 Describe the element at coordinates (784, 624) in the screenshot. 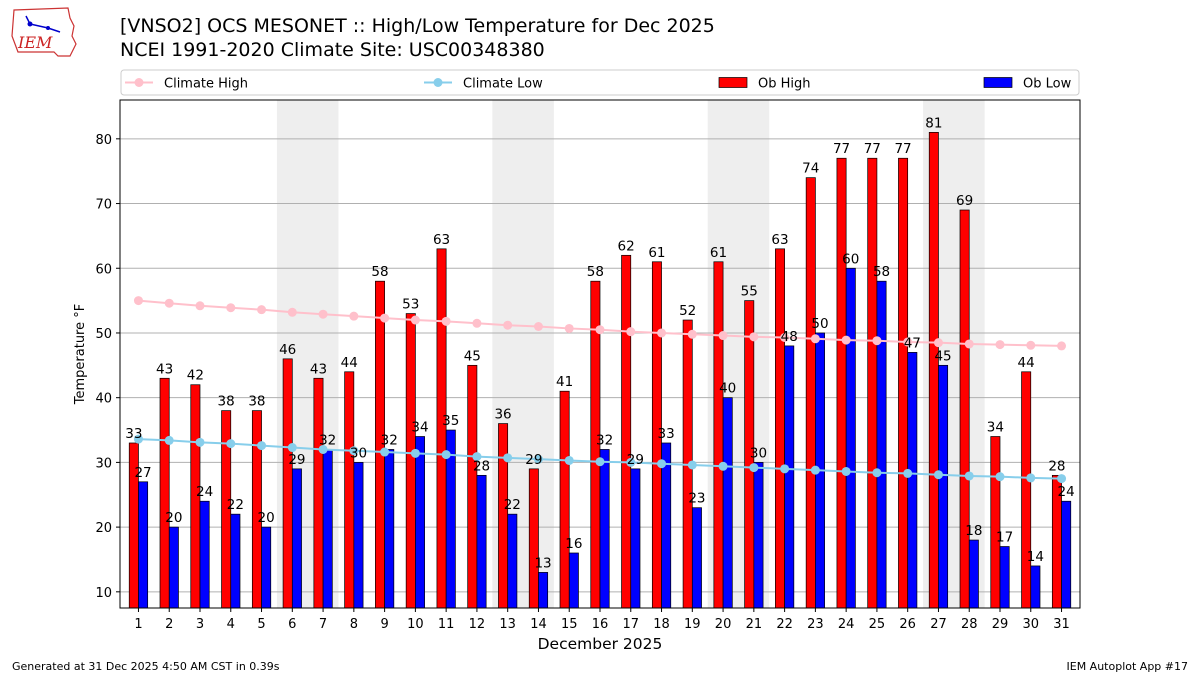

I see `x-tick-label: 22` at that location.